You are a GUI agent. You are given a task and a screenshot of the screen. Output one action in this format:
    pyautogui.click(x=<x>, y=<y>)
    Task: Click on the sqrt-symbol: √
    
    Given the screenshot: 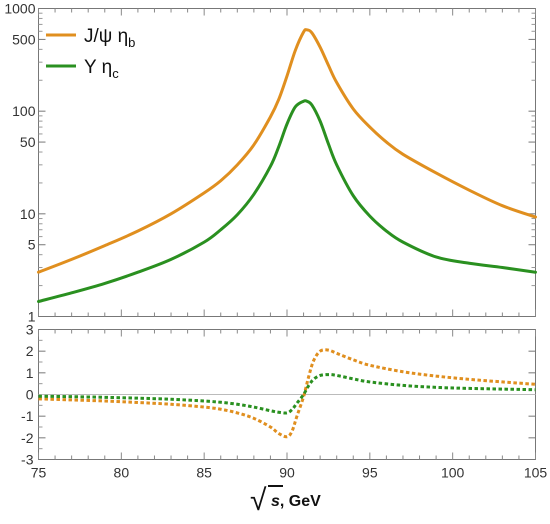 What is the action you would take?
    pyautogui.click(x=258, y=500)
    